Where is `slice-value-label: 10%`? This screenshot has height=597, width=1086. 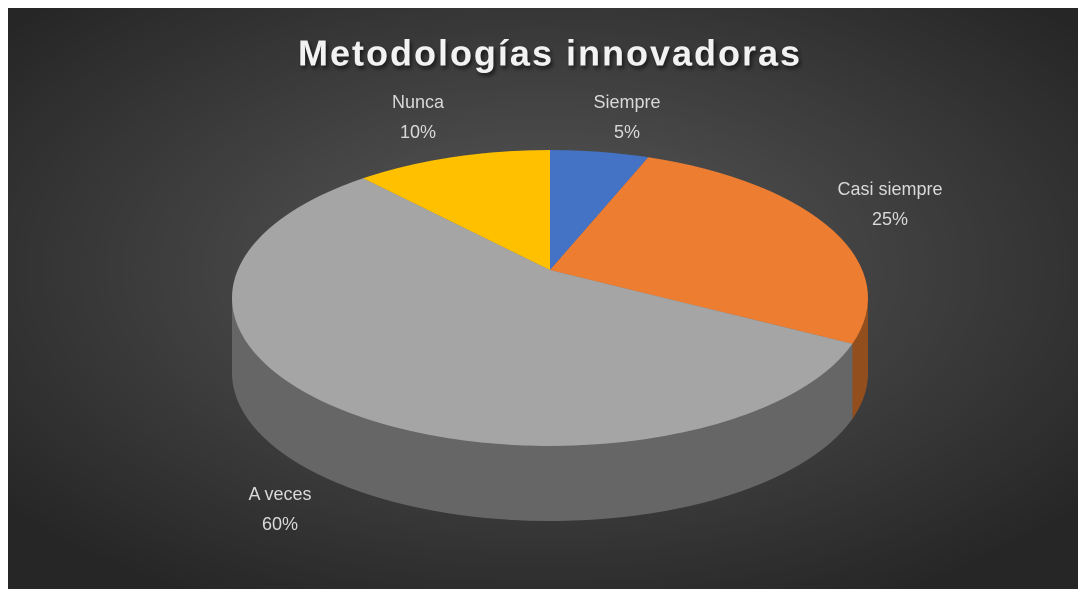 slice-value-label: 10% is located at coordinates (418, 132).